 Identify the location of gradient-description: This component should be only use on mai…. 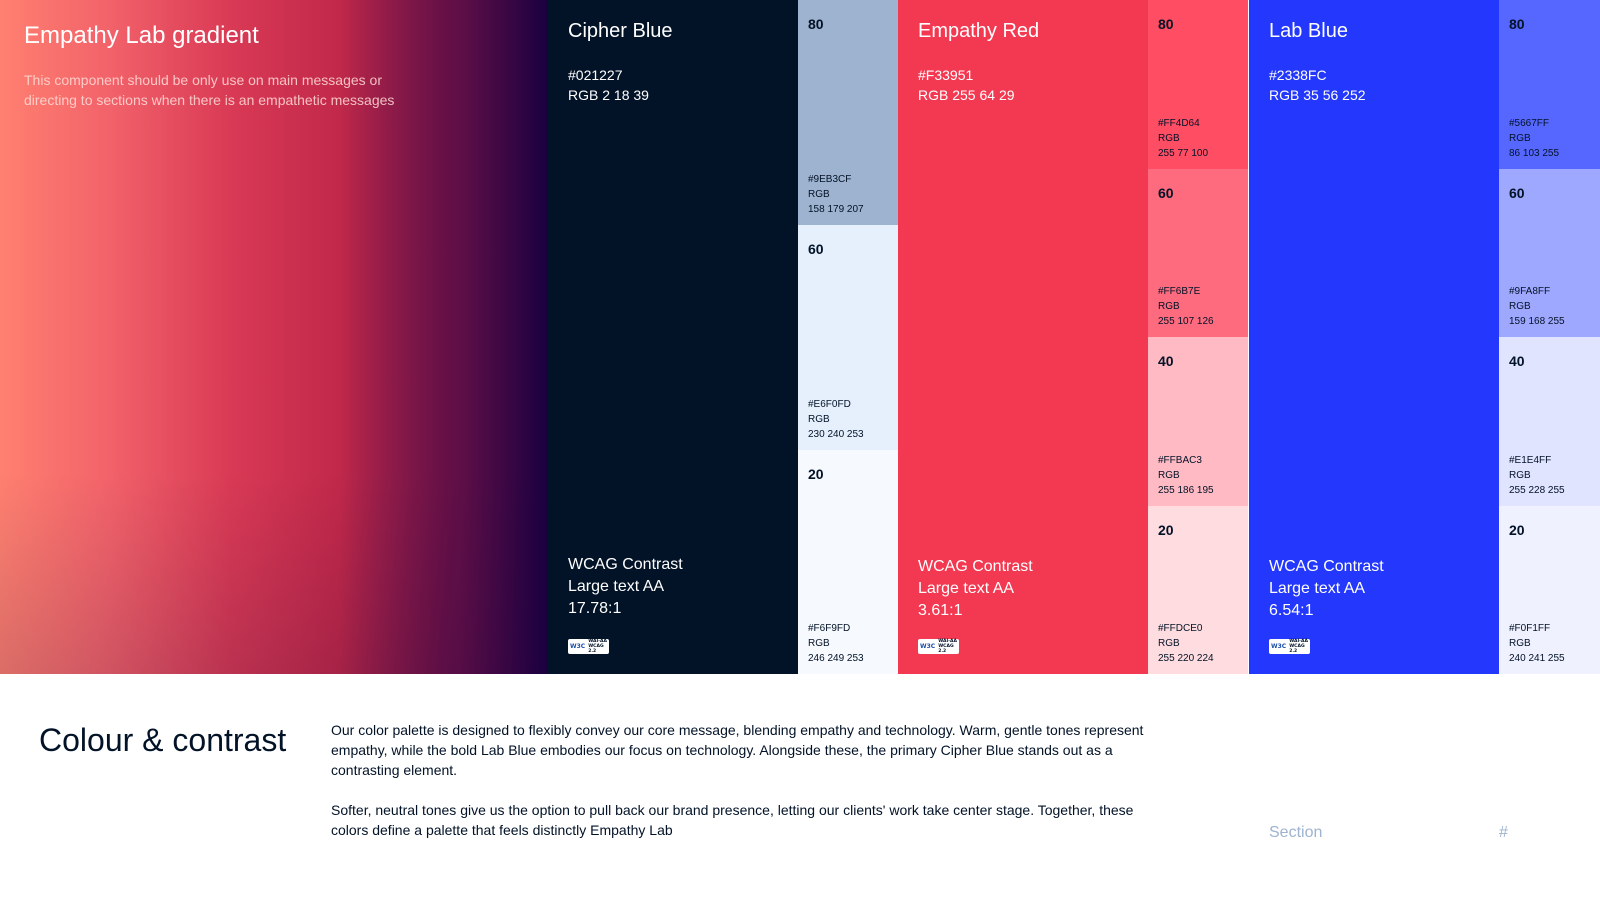
(209, 90).